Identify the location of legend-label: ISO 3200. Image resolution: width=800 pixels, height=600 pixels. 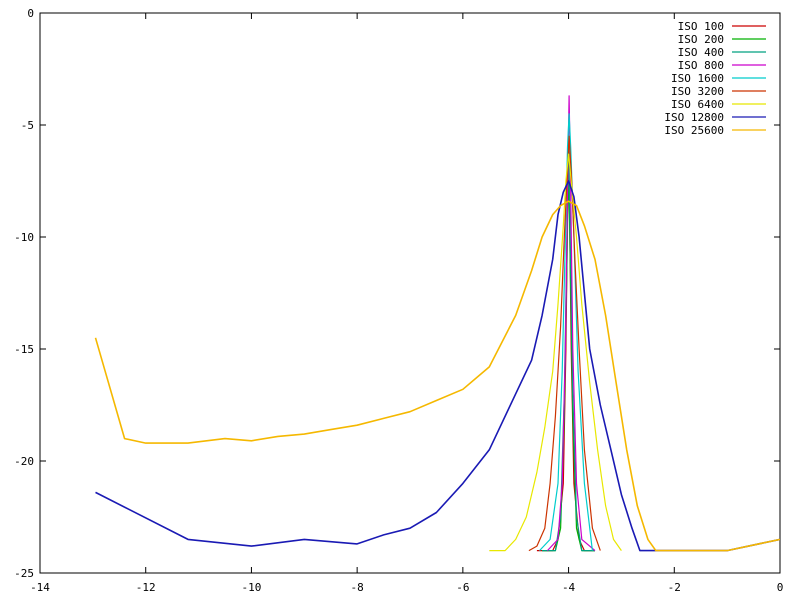
(697, 91).